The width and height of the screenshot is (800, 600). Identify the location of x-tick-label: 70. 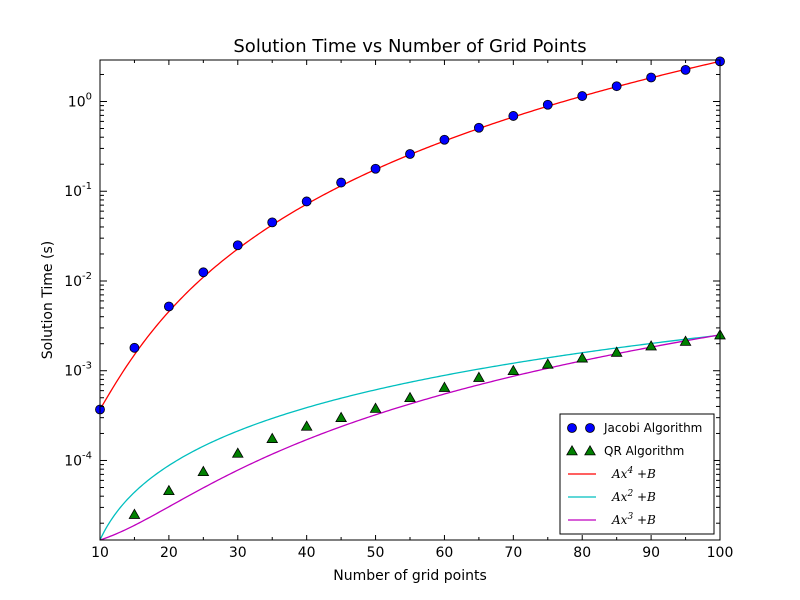
(513, 553).